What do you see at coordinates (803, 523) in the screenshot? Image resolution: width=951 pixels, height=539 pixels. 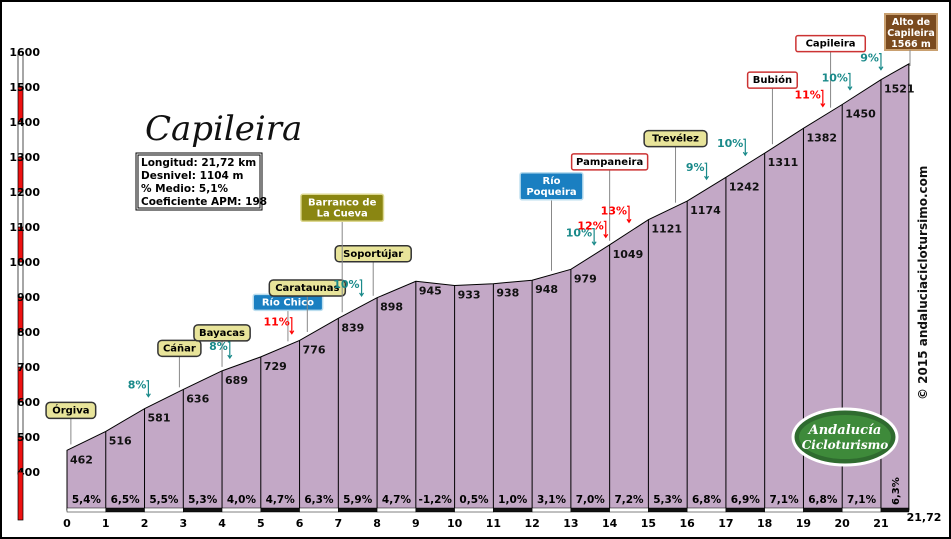 I see `x-tick-label: 19` at bounding box center [803, 523].